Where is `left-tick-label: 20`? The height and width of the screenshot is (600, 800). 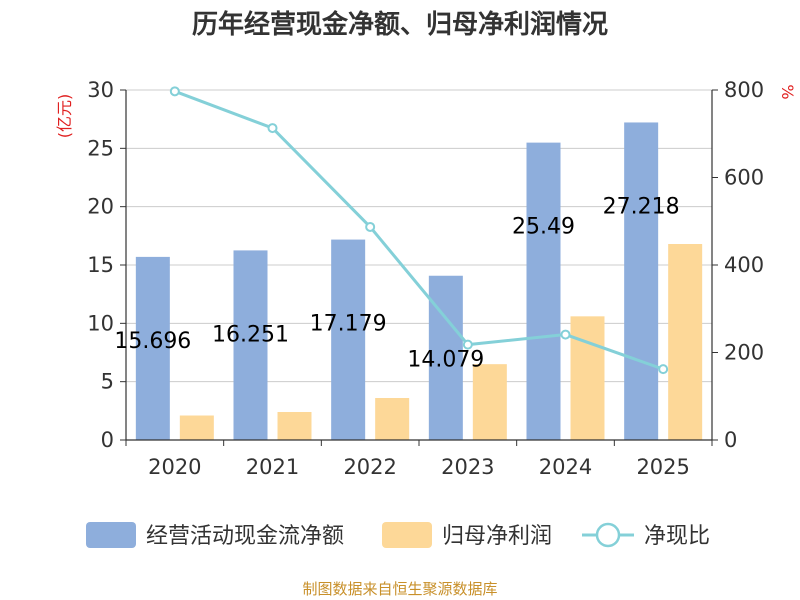 left-tick-label: 20 is located at coordinates (100, 207).